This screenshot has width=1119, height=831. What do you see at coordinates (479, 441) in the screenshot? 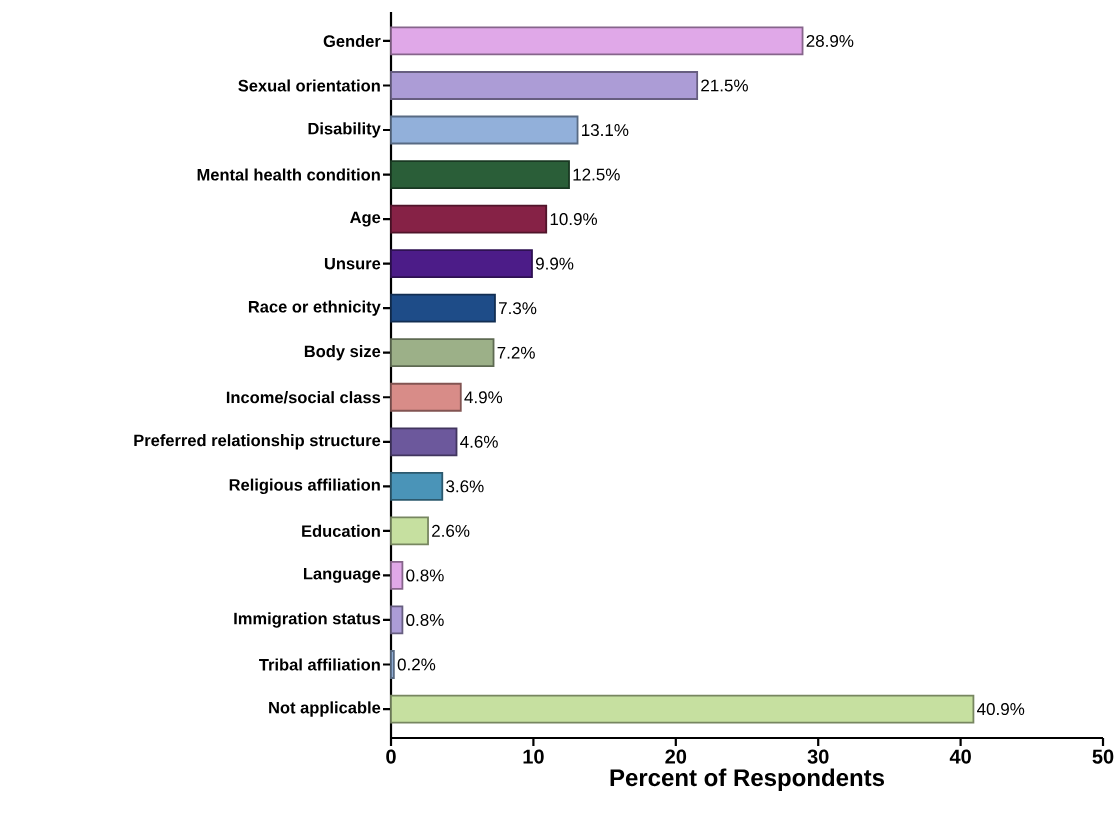
I see `data-label: 4.6%` at bounding box center [479, 441].